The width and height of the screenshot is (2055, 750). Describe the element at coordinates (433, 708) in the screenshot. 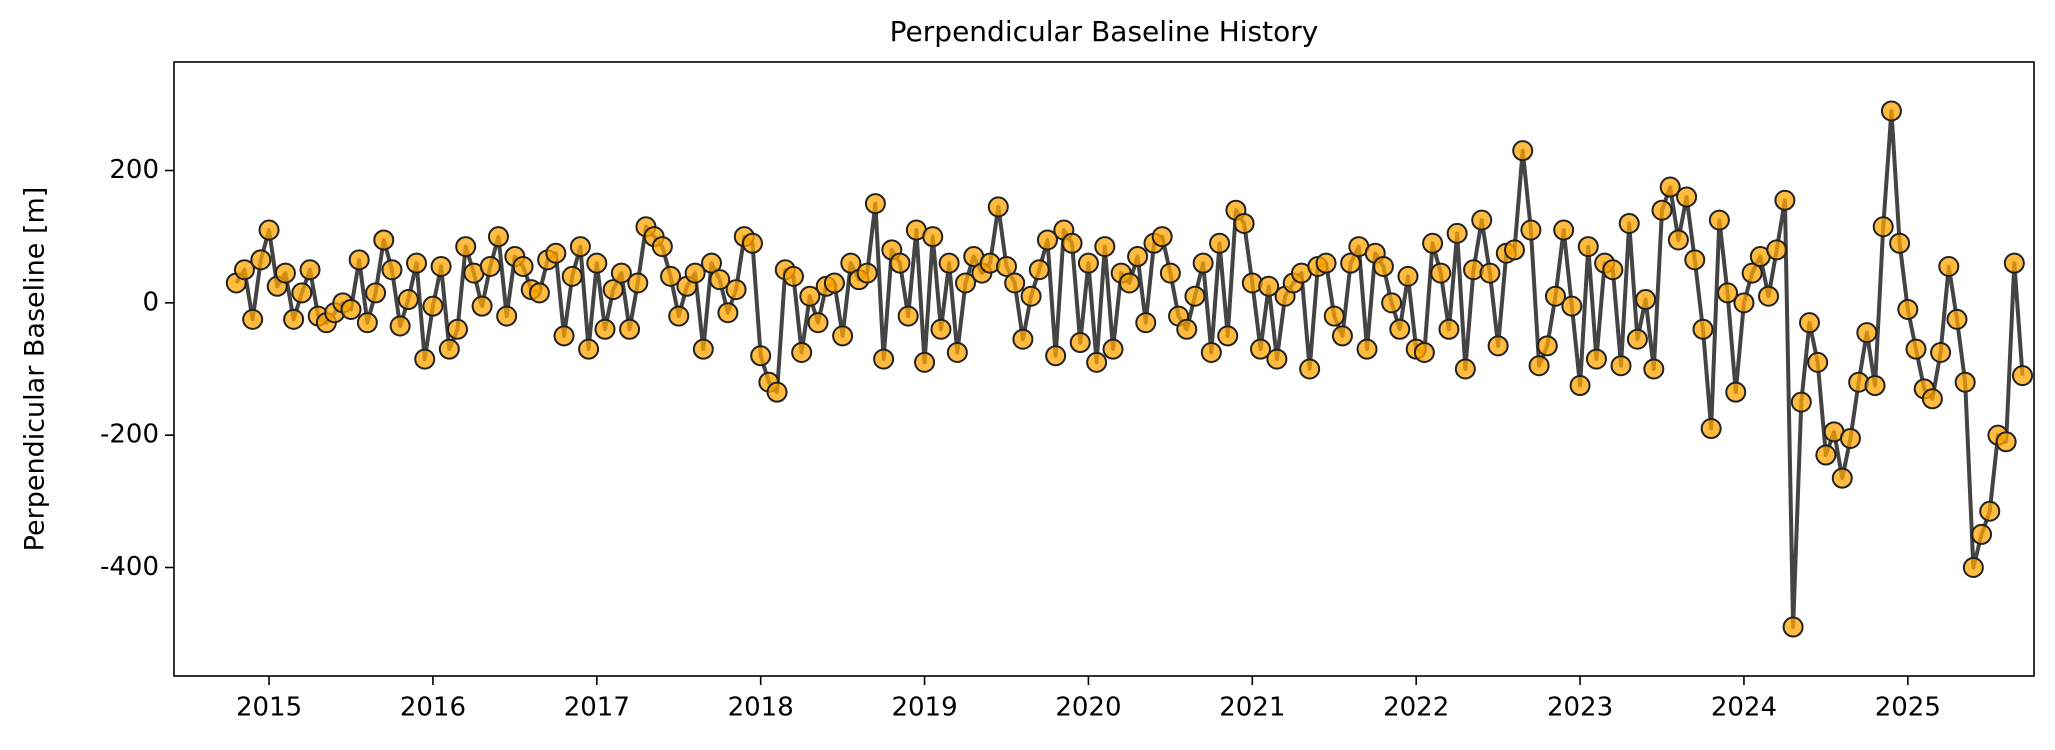

I see `x-tick-label: 2016` at that location.